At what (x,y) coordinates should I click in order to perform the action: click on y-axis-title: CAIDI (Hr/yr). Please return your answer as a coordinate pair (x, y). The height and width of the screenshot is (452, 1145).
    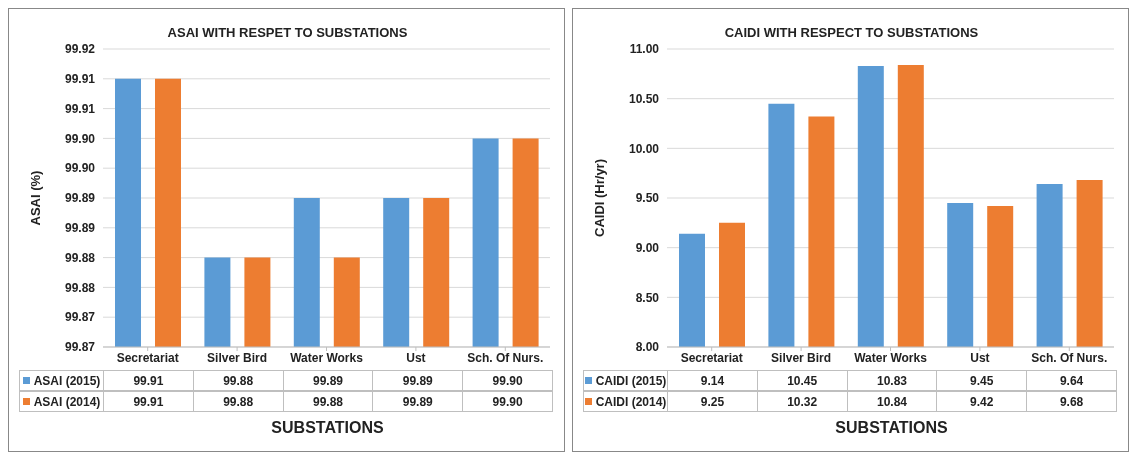
    Looking at the image, I should click on (599, 198).